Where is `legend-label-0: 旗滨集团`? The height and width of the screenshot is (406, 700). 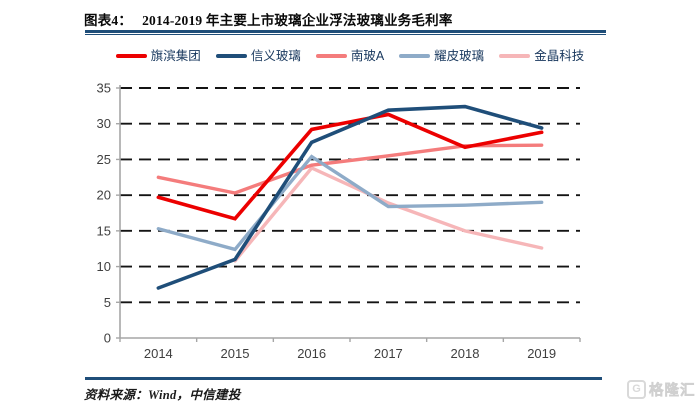
legend-label-0: 旗滨集团 is located at coordinates (175, 56).